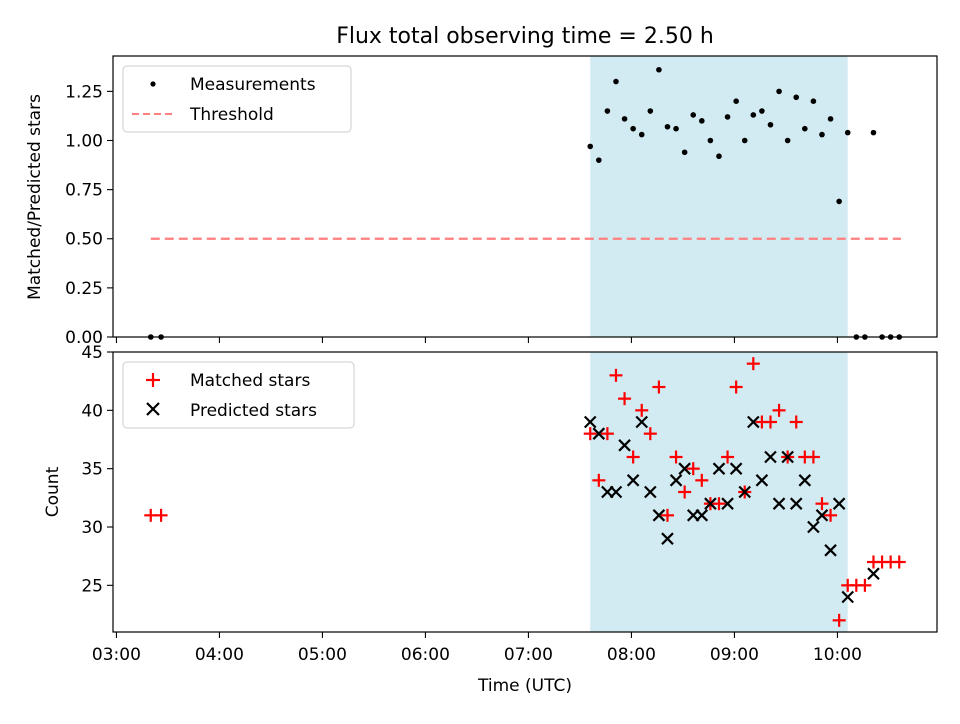  I want to click on chart-title: Flux total observing time = 2.50 h, so click(525, 36).